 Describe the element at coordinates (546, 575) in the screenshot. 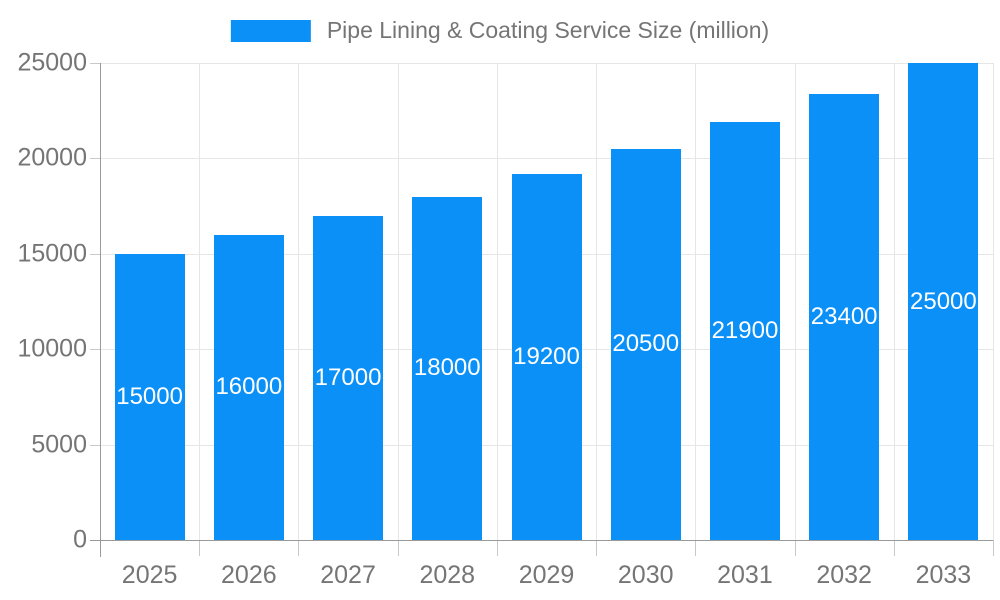

I see `x-axis-label: 2029` at that location.